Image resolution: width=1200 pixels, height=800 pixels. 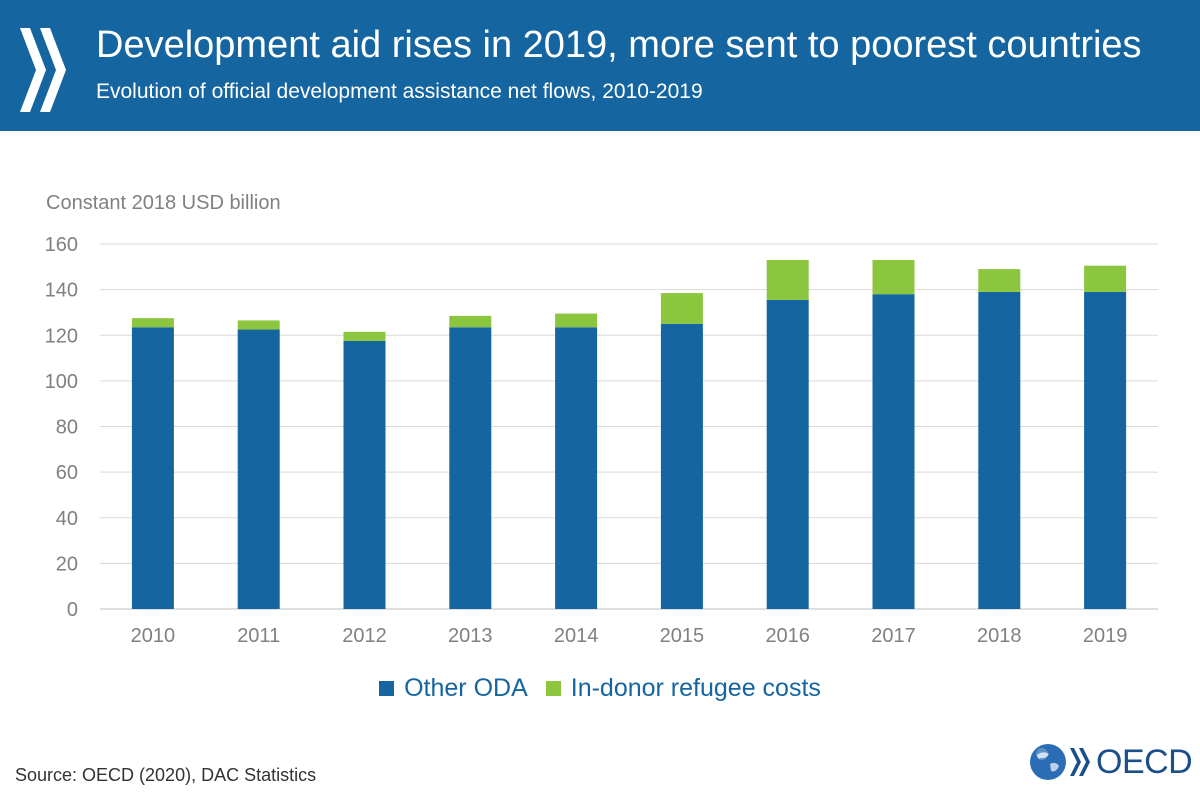 I want to click on source-note: Source: OECD (2020), DAC Statistics, so click(x=166, y=775).